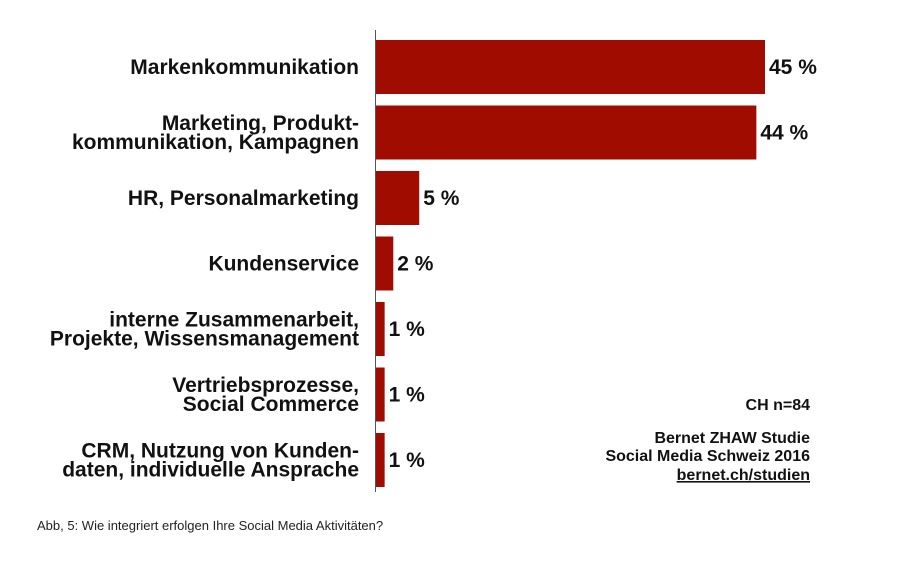 This screenshot has height=570, width=915. What do you see at coordinates (743, 475) in the screenshot?
I see `source-link: bernet.ch/studien` at bounding box center [743, 475].